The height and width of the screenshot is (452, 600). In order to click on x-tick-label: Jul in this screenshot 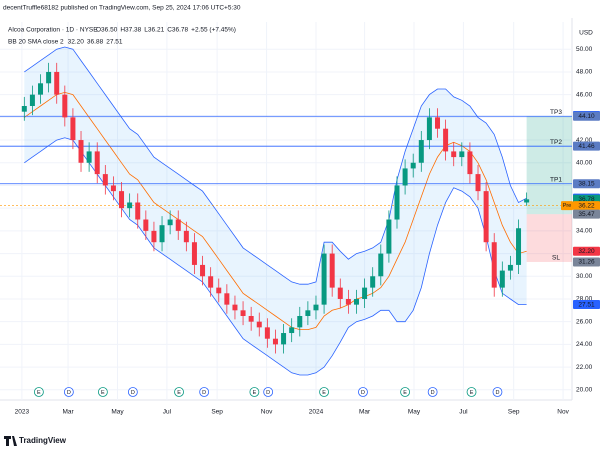, I will do `click(463, 412)`.